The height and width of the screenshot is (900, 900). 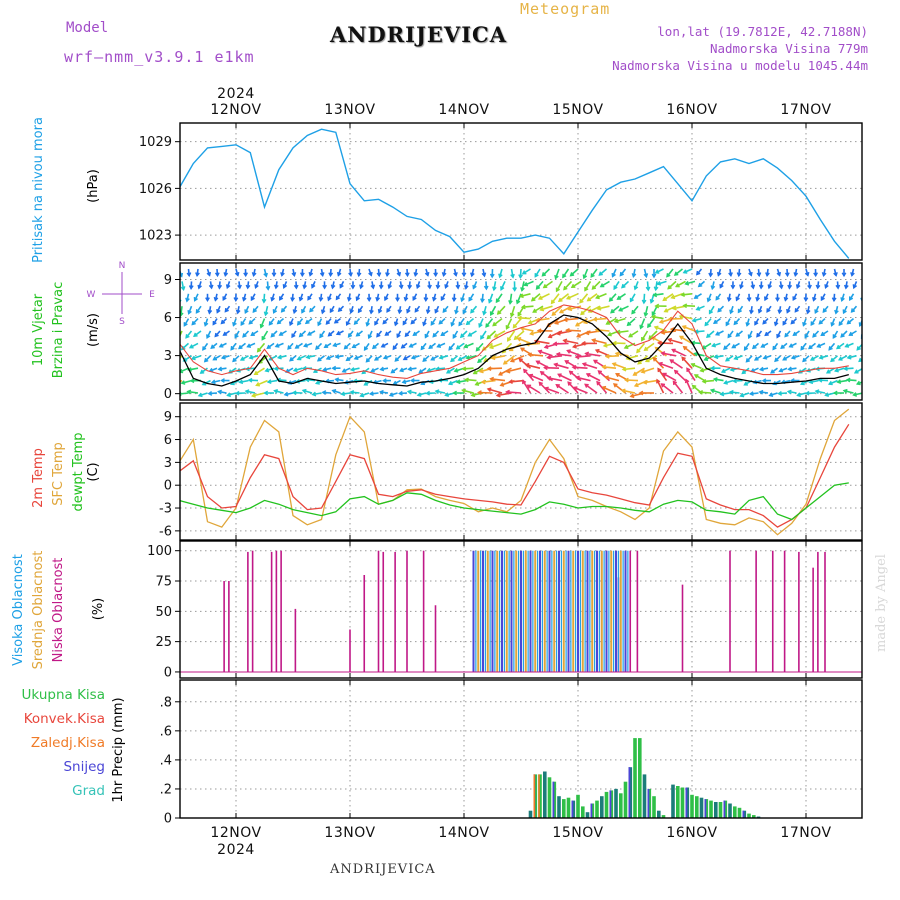 I want to click on y-tick-label: 9, so click(x=168, y=417).